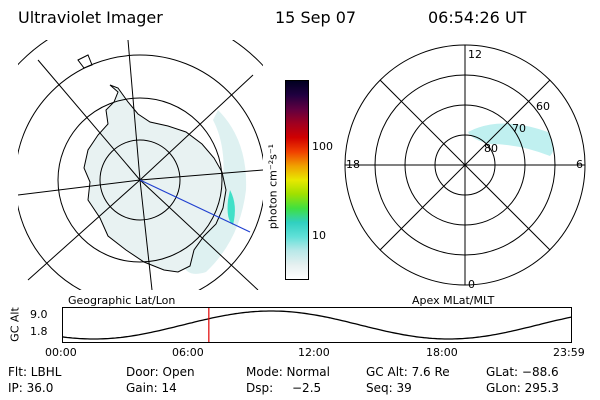  I want to click on info-seq: Seq: 39, so click(389, 388).